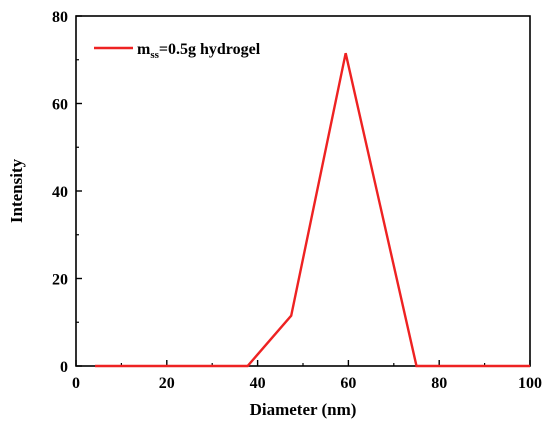 The height and width of the screenshot is (430, 550). I want to click on y-tick-label-0: 0, so click(64, 367).